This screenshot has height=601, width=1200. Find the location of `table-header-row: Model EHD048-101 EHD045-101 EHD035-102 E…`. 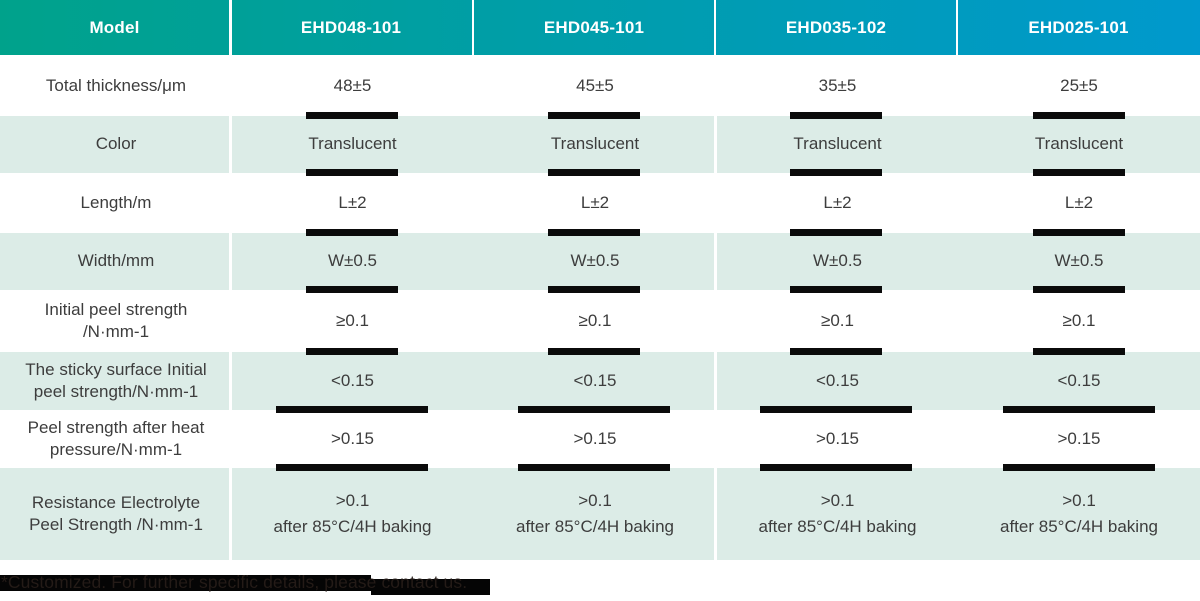

table-header-row: Model EHD048-101 EHD045-101 EHD035-102 E… is located at coordinates (600, 27).